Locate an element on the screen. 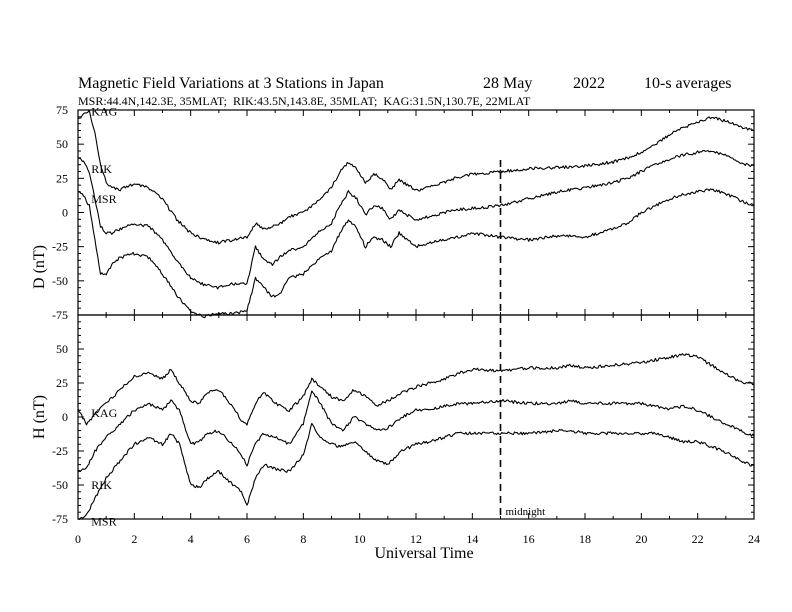  chart-title-year: 2022 is located at coordinates (589, 83).